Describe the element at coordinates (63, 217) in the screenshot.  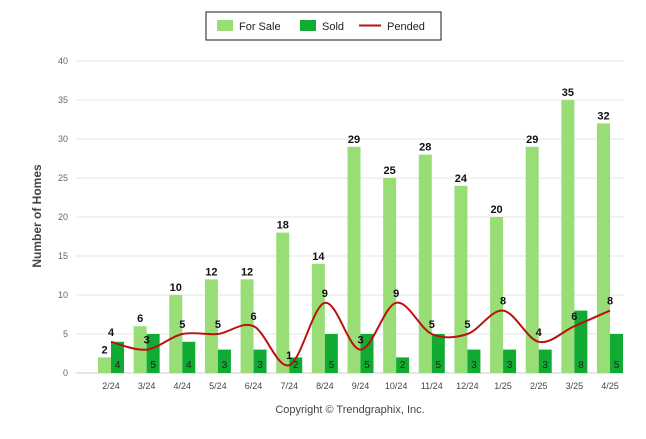
I see `y-tick-label: 20` at that location.